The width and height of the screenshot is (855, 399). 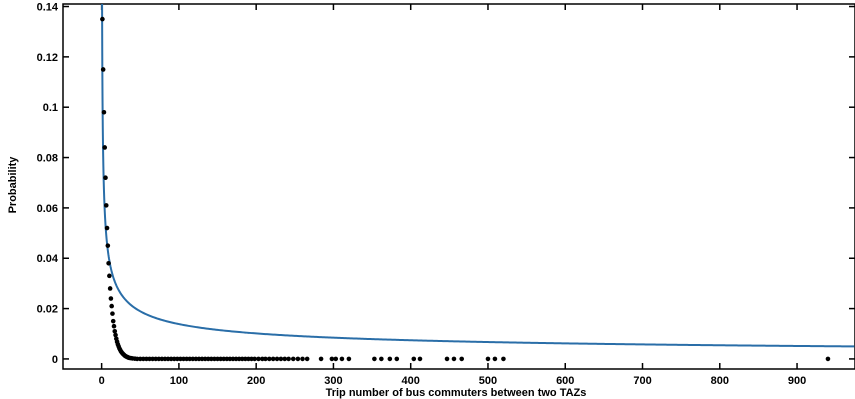 What do you see at coordinates (47, 58) in the screenshot?
I see `y-tick-label: 0.12` at bounding box center [47, 58].